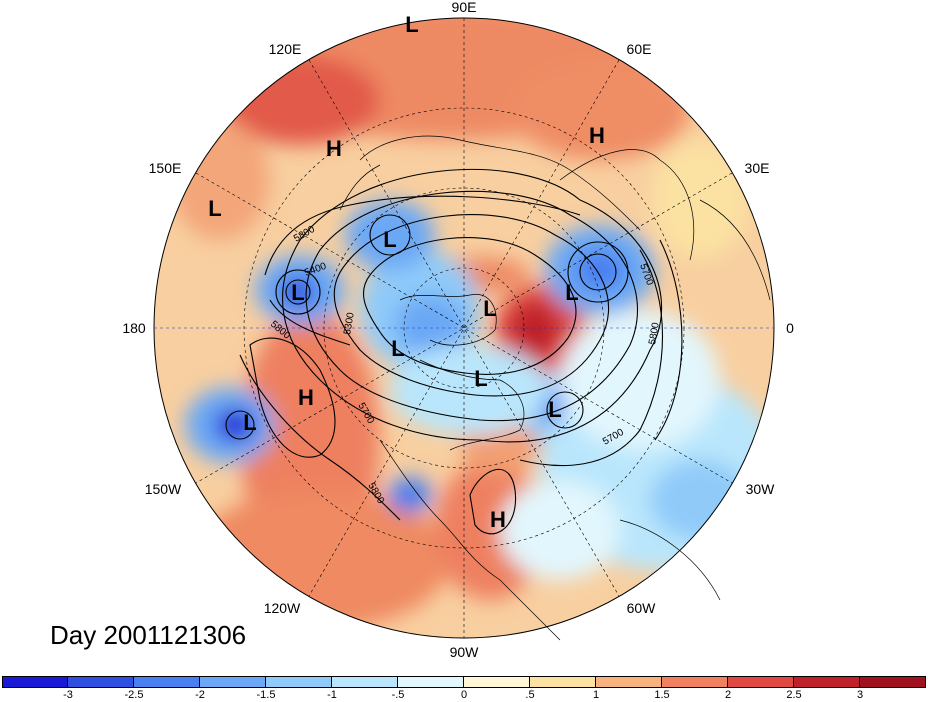 The image size is (928, 702). I want to click on colorbar-tick-label: -1, so click(332, 695).